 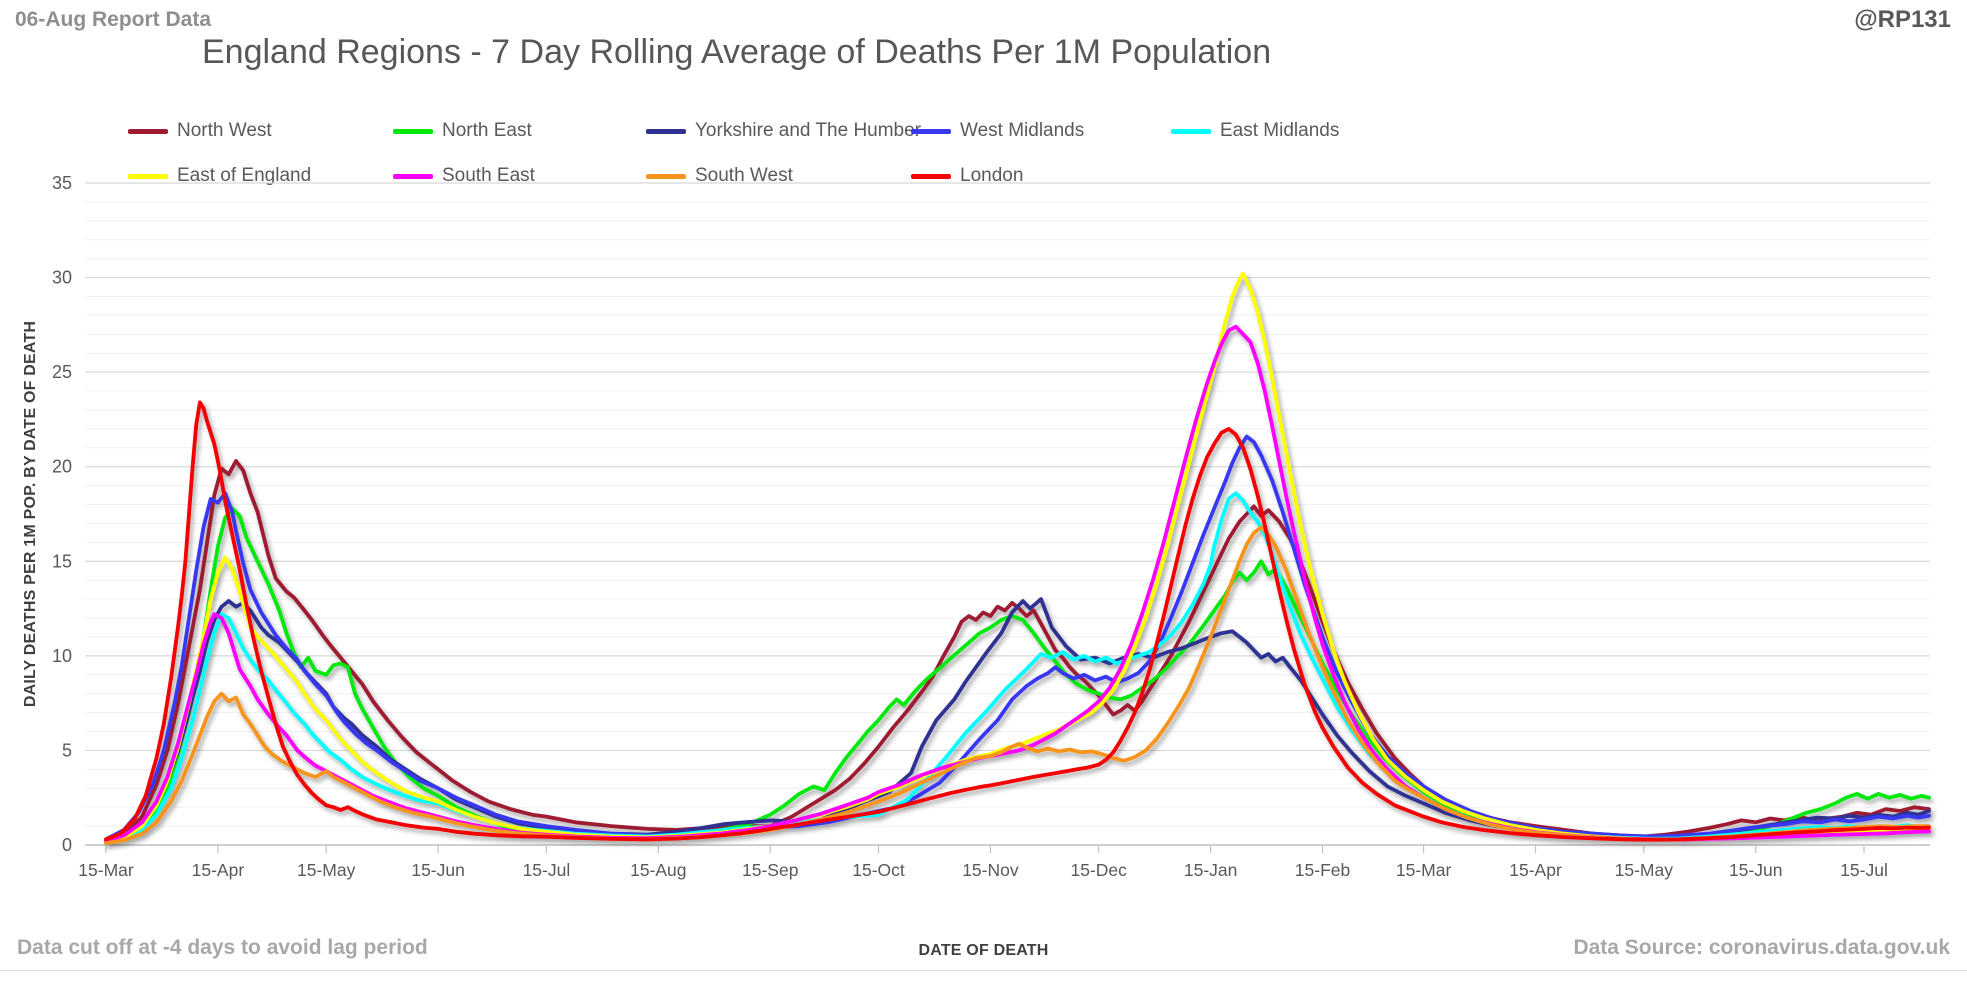 I want to click on legend-label: London, so click(x=992, y=175).